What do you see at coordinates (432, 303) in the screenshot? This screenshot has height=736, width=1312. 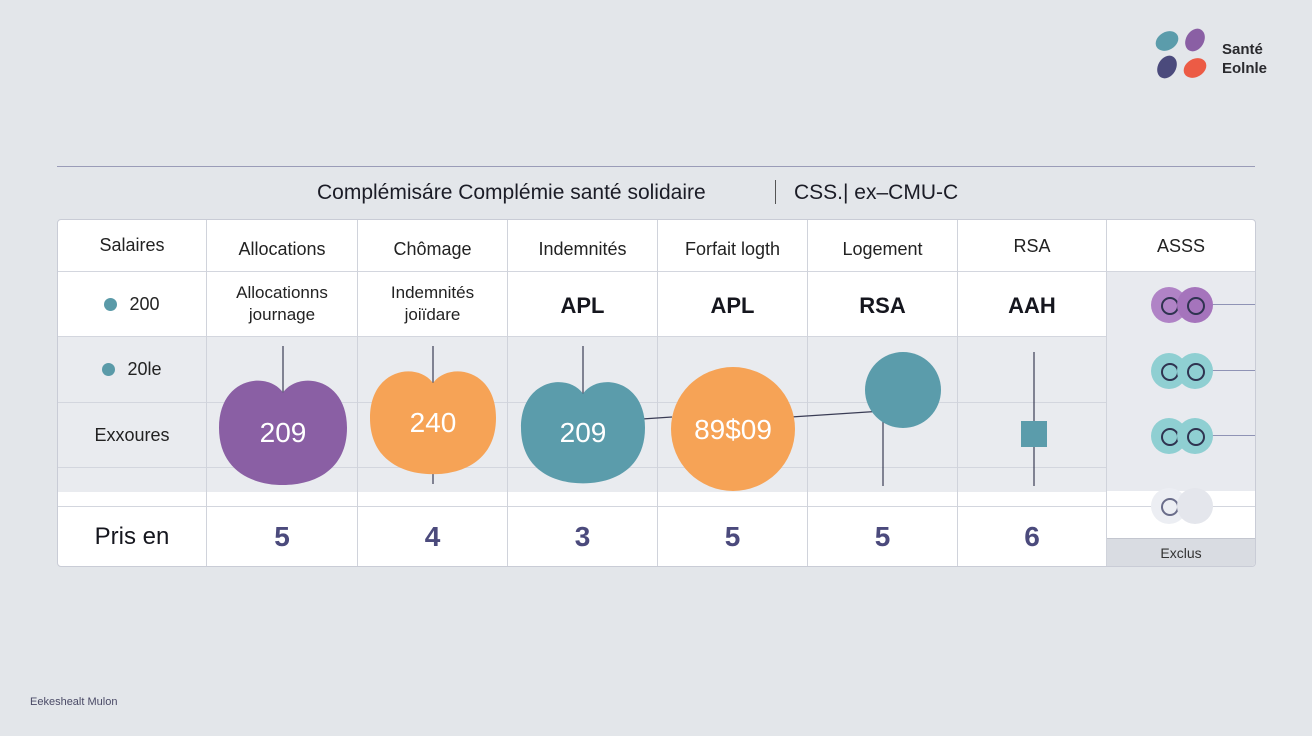 I see `cell-chomage-detail: Indemnités joiïdare` at bounding box center [432, 303].